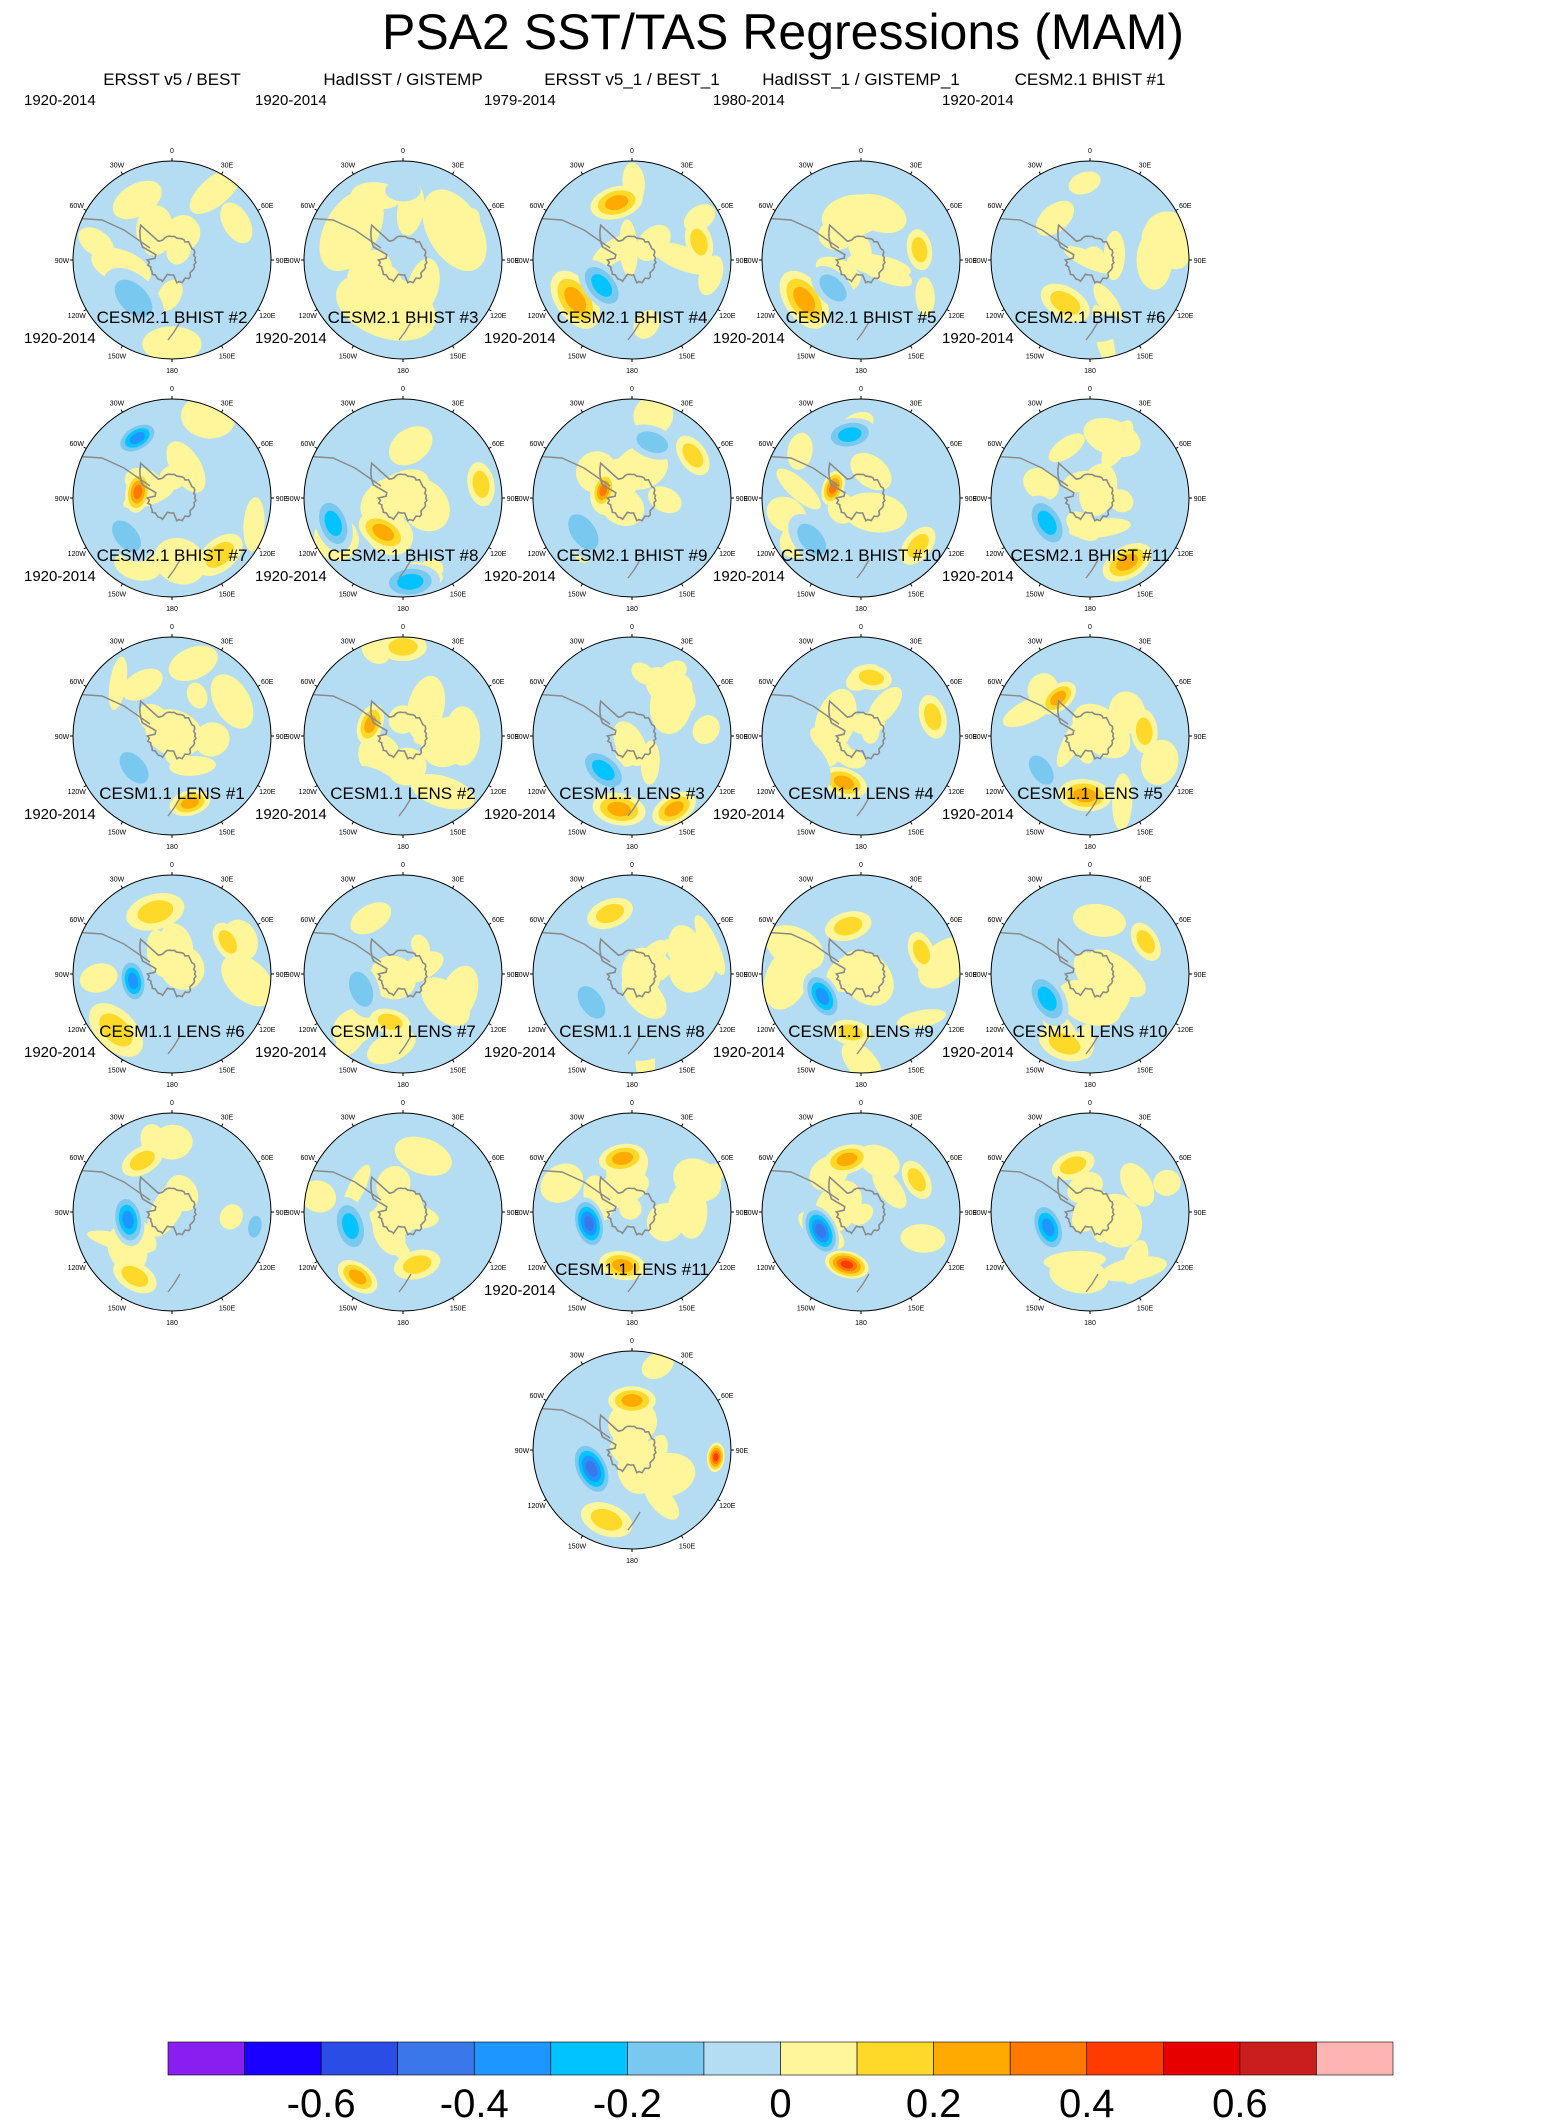 Image resolution: width=1566 pixels, height=2126 pixels. I want to click on lon-label: 120E, so click(956, 316).